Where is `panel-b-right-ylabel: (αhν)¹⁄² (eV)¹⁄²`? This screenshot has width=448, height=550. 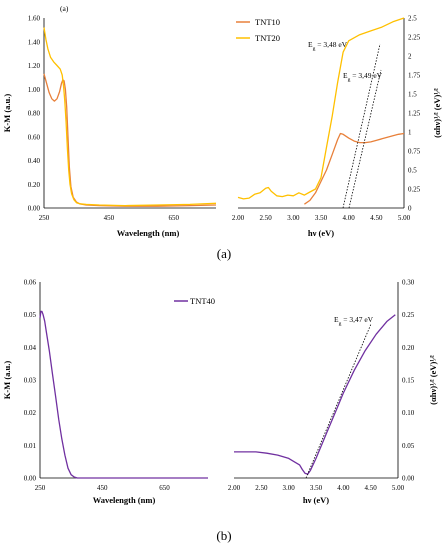
panel-b-right-ylabel: (αhν)¹⁄² (eV)¹⁄² is located at coordinates (433, 380).